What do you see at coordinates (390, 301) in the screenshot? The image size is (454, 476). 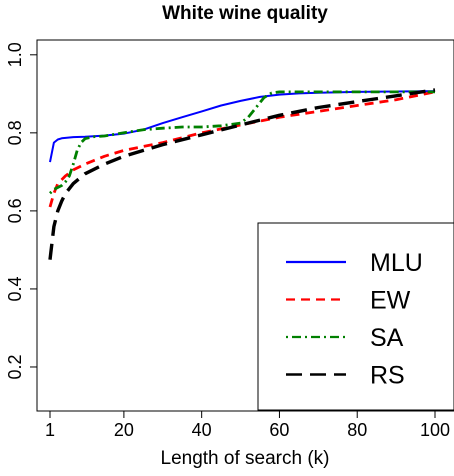 I see `legend-label-ew: EW` at bounding box center [390, 301].